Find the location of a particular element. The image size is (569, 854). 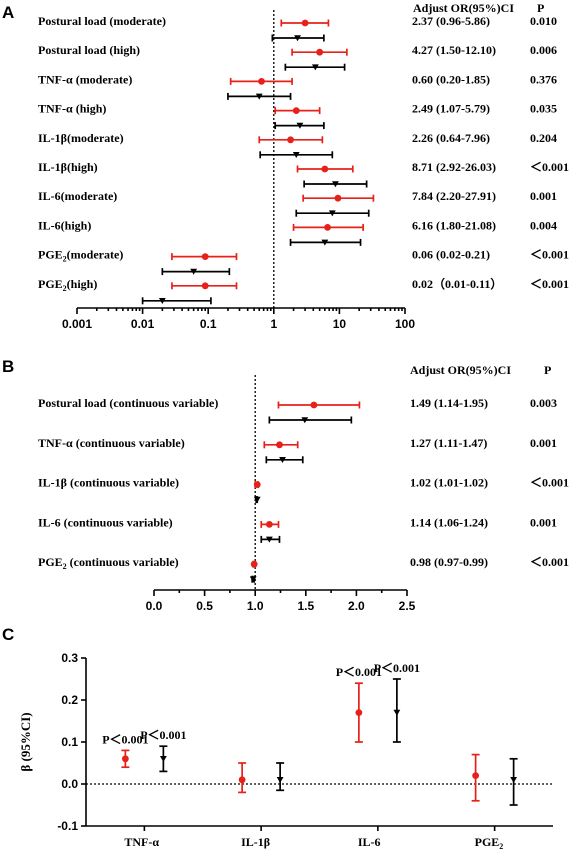

row-p-value: 0.376 is located at coordinates (543, 79).